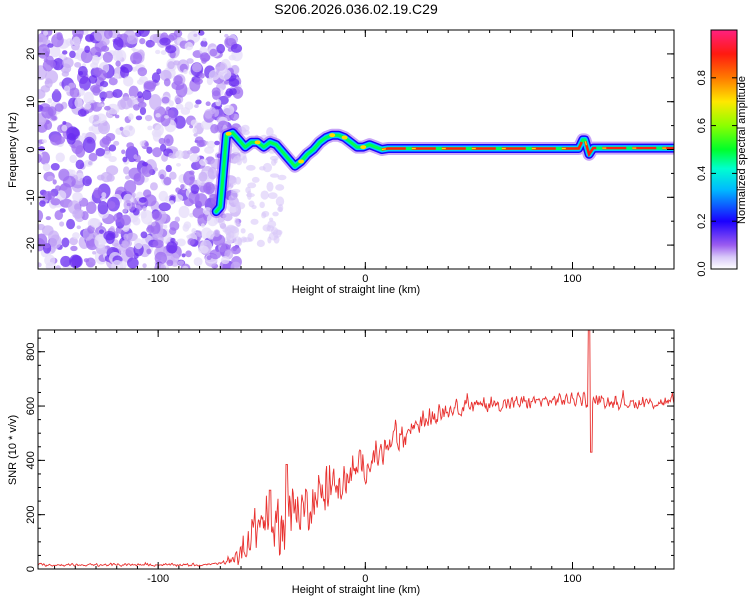  Describe the element at coordinates (572, 579) in the screenshot. I see `x-tick-label: 100` at that location.